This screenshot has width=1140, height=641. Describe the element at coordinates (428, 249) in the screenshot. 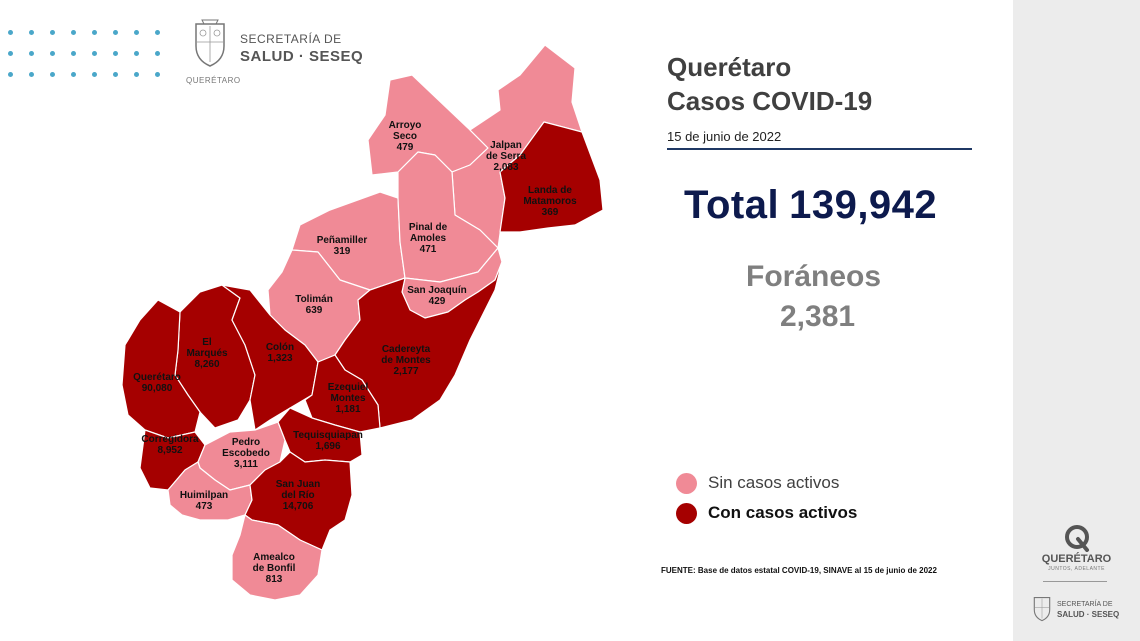

I see `municipality-cases: 471` at that location.